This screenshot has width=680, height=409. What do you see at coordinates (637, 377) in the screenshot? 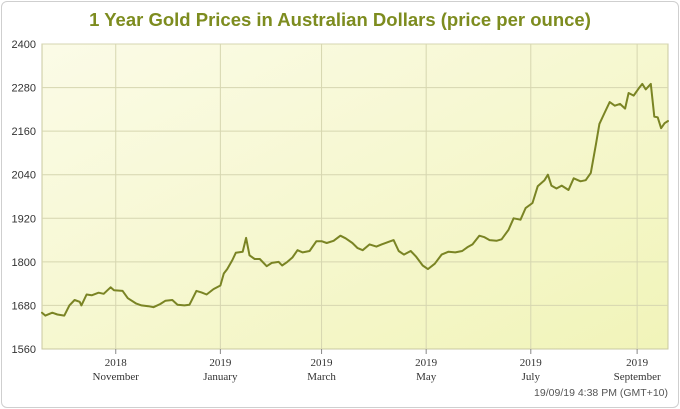
I see `x-tick-month: September` at bounding box center [637, 377].